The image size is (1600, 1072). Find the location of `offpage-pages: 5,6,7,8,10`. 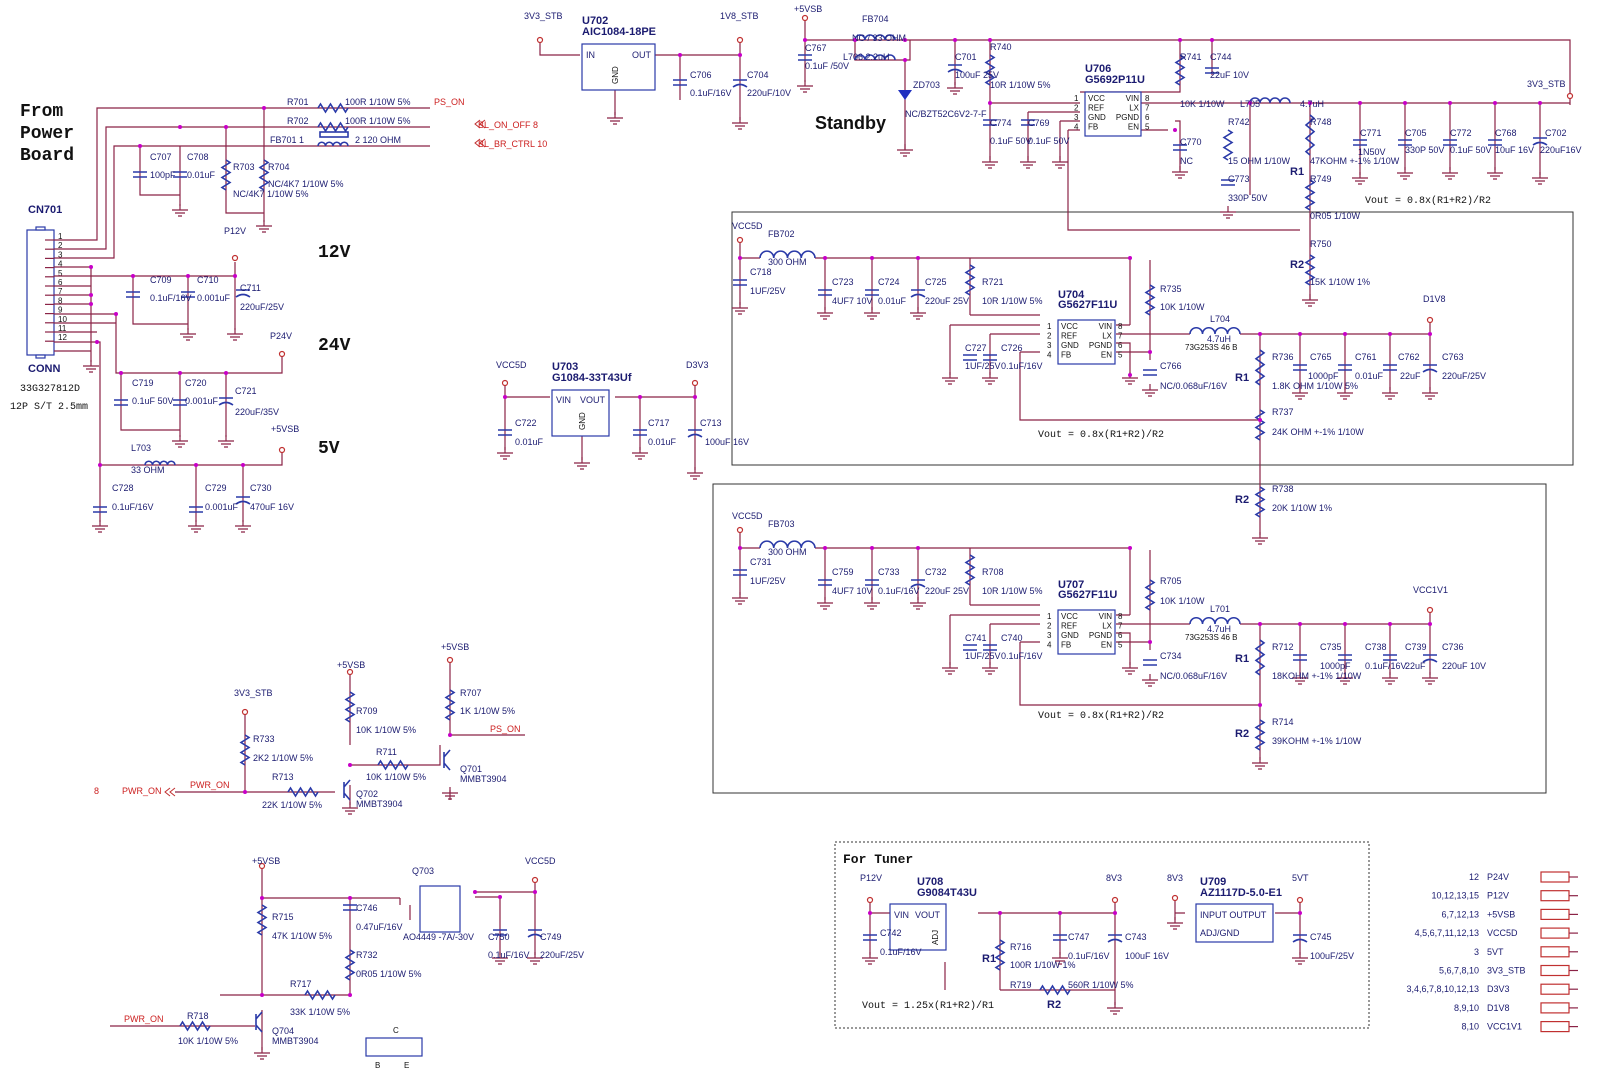

offpage-pages: 5,6,7,8,10 is located at coordinates (1459, 971).